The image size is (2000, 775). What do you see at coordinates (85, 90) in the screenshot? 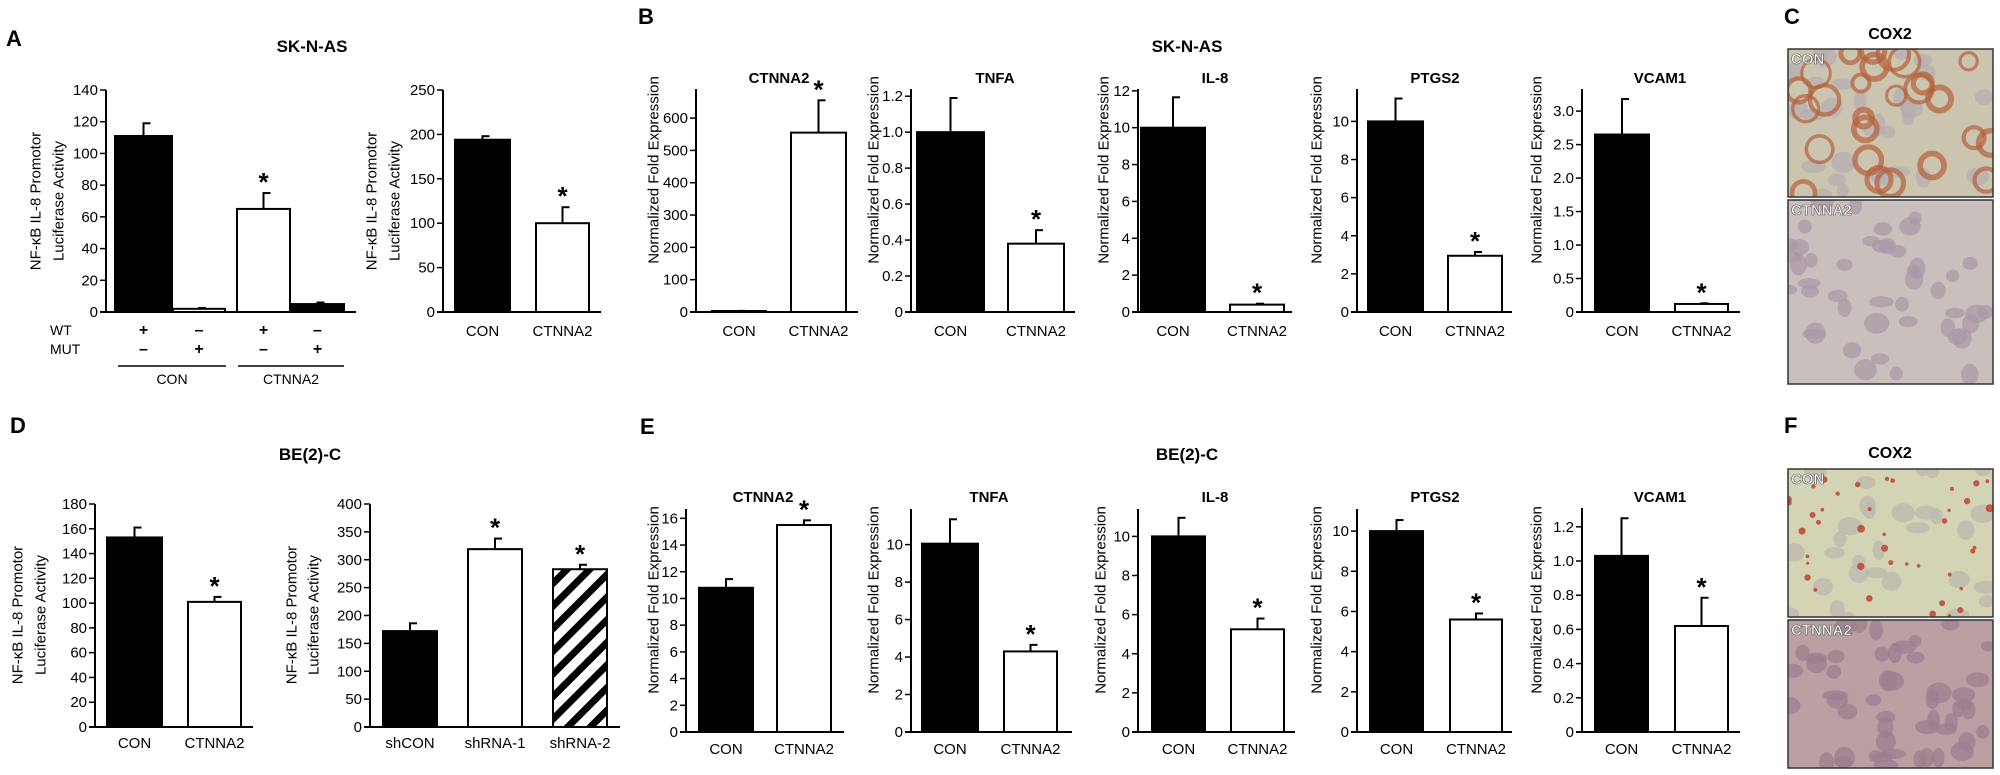
I see `y-tick-label: 140` at bounding box center [85, 90].